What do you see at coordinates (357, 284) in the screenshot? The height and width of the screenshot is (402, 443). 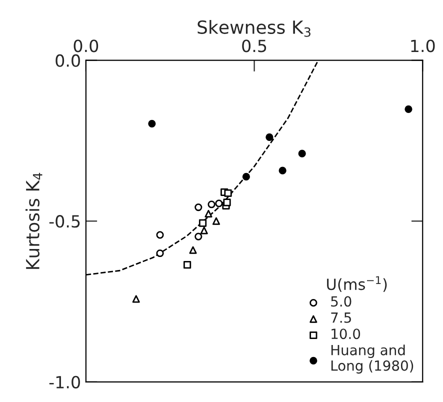 I see `legend-title: U(ms$^{−1}$)` at bounding box center [357, 284].